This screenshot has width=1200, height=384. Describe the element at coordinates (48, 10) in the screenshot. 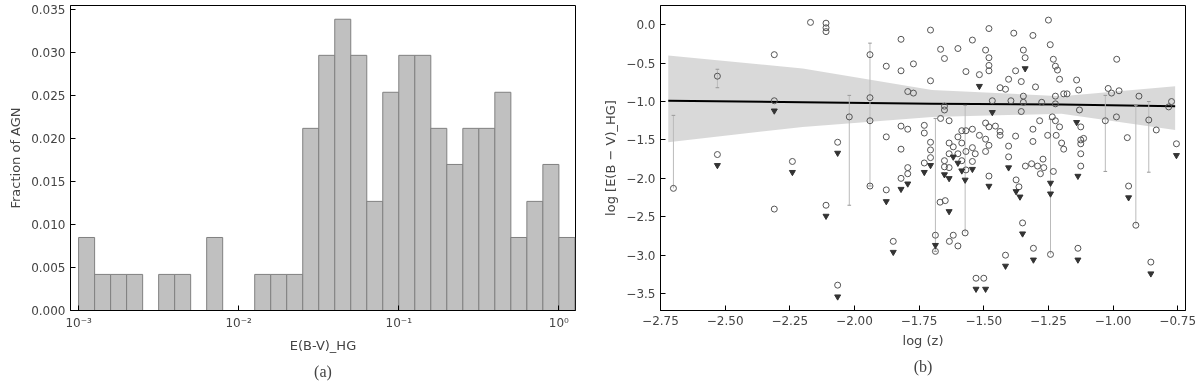

I see `y-tick-label: 0.035` at that location.